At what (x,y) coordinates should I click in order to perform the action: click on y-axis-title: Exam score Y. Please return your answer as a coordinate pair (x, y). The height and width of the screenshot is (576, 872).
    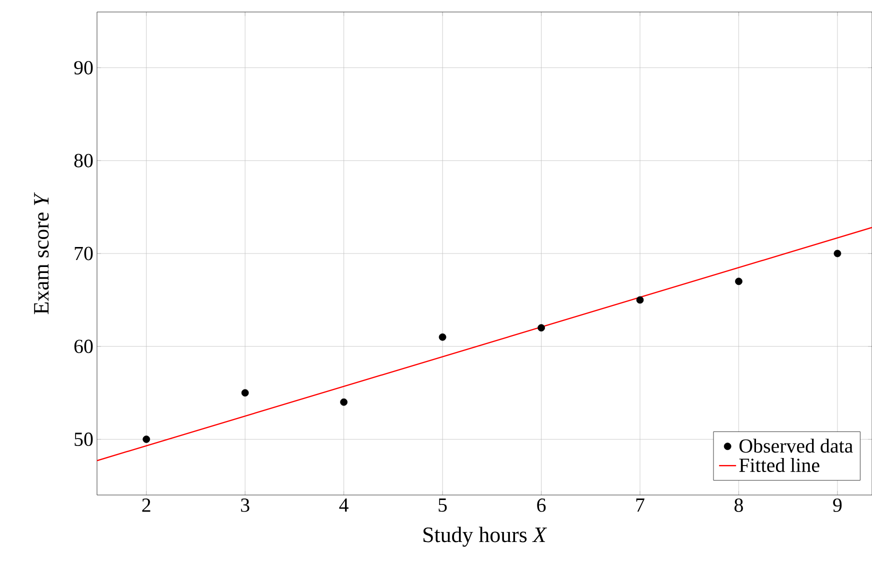
    Looking at the image, I should click on (41, 253).